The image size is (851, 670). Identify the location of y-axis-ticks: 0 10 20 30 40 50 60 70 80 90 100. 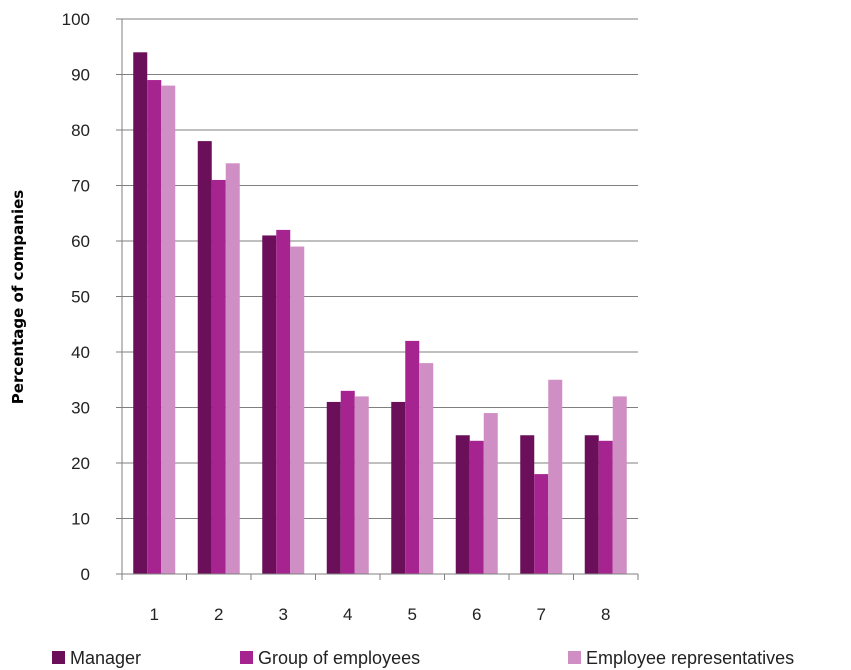
(92, 297).